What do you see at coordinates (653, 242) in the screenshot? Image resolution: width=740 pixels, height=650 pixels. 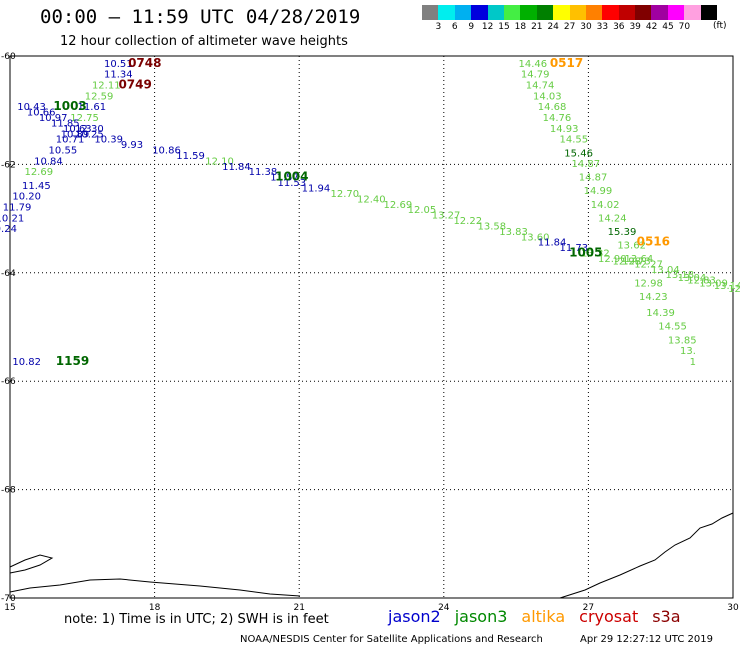 I see `pass-time-label: 0516` at bounding box center [653, 242].